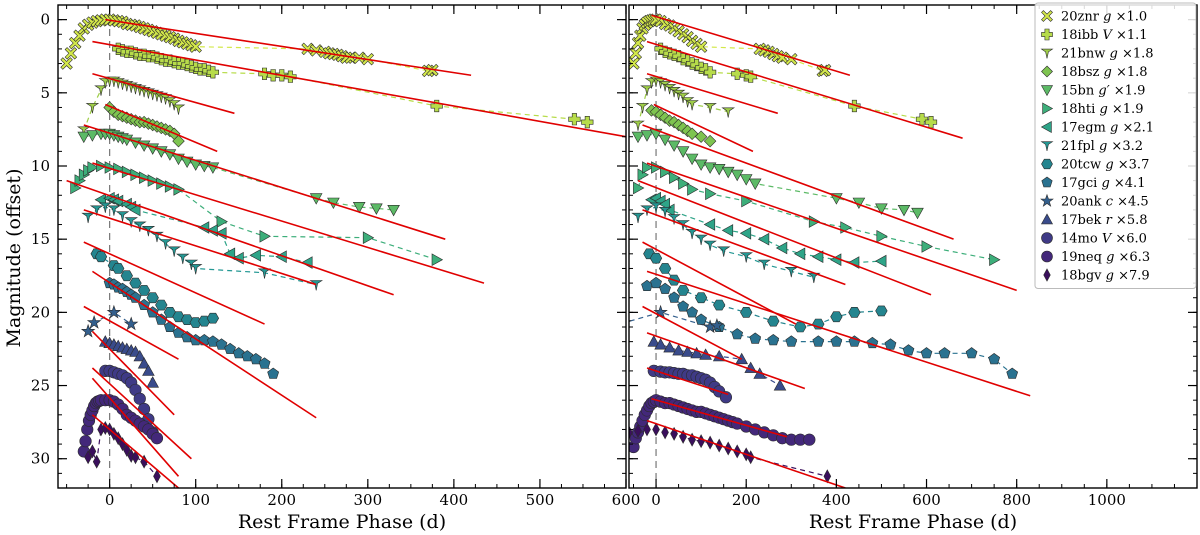  Describe the element at coordinates (674, 297) in the screenshot. I see `17gci-right-point-3` at that location.